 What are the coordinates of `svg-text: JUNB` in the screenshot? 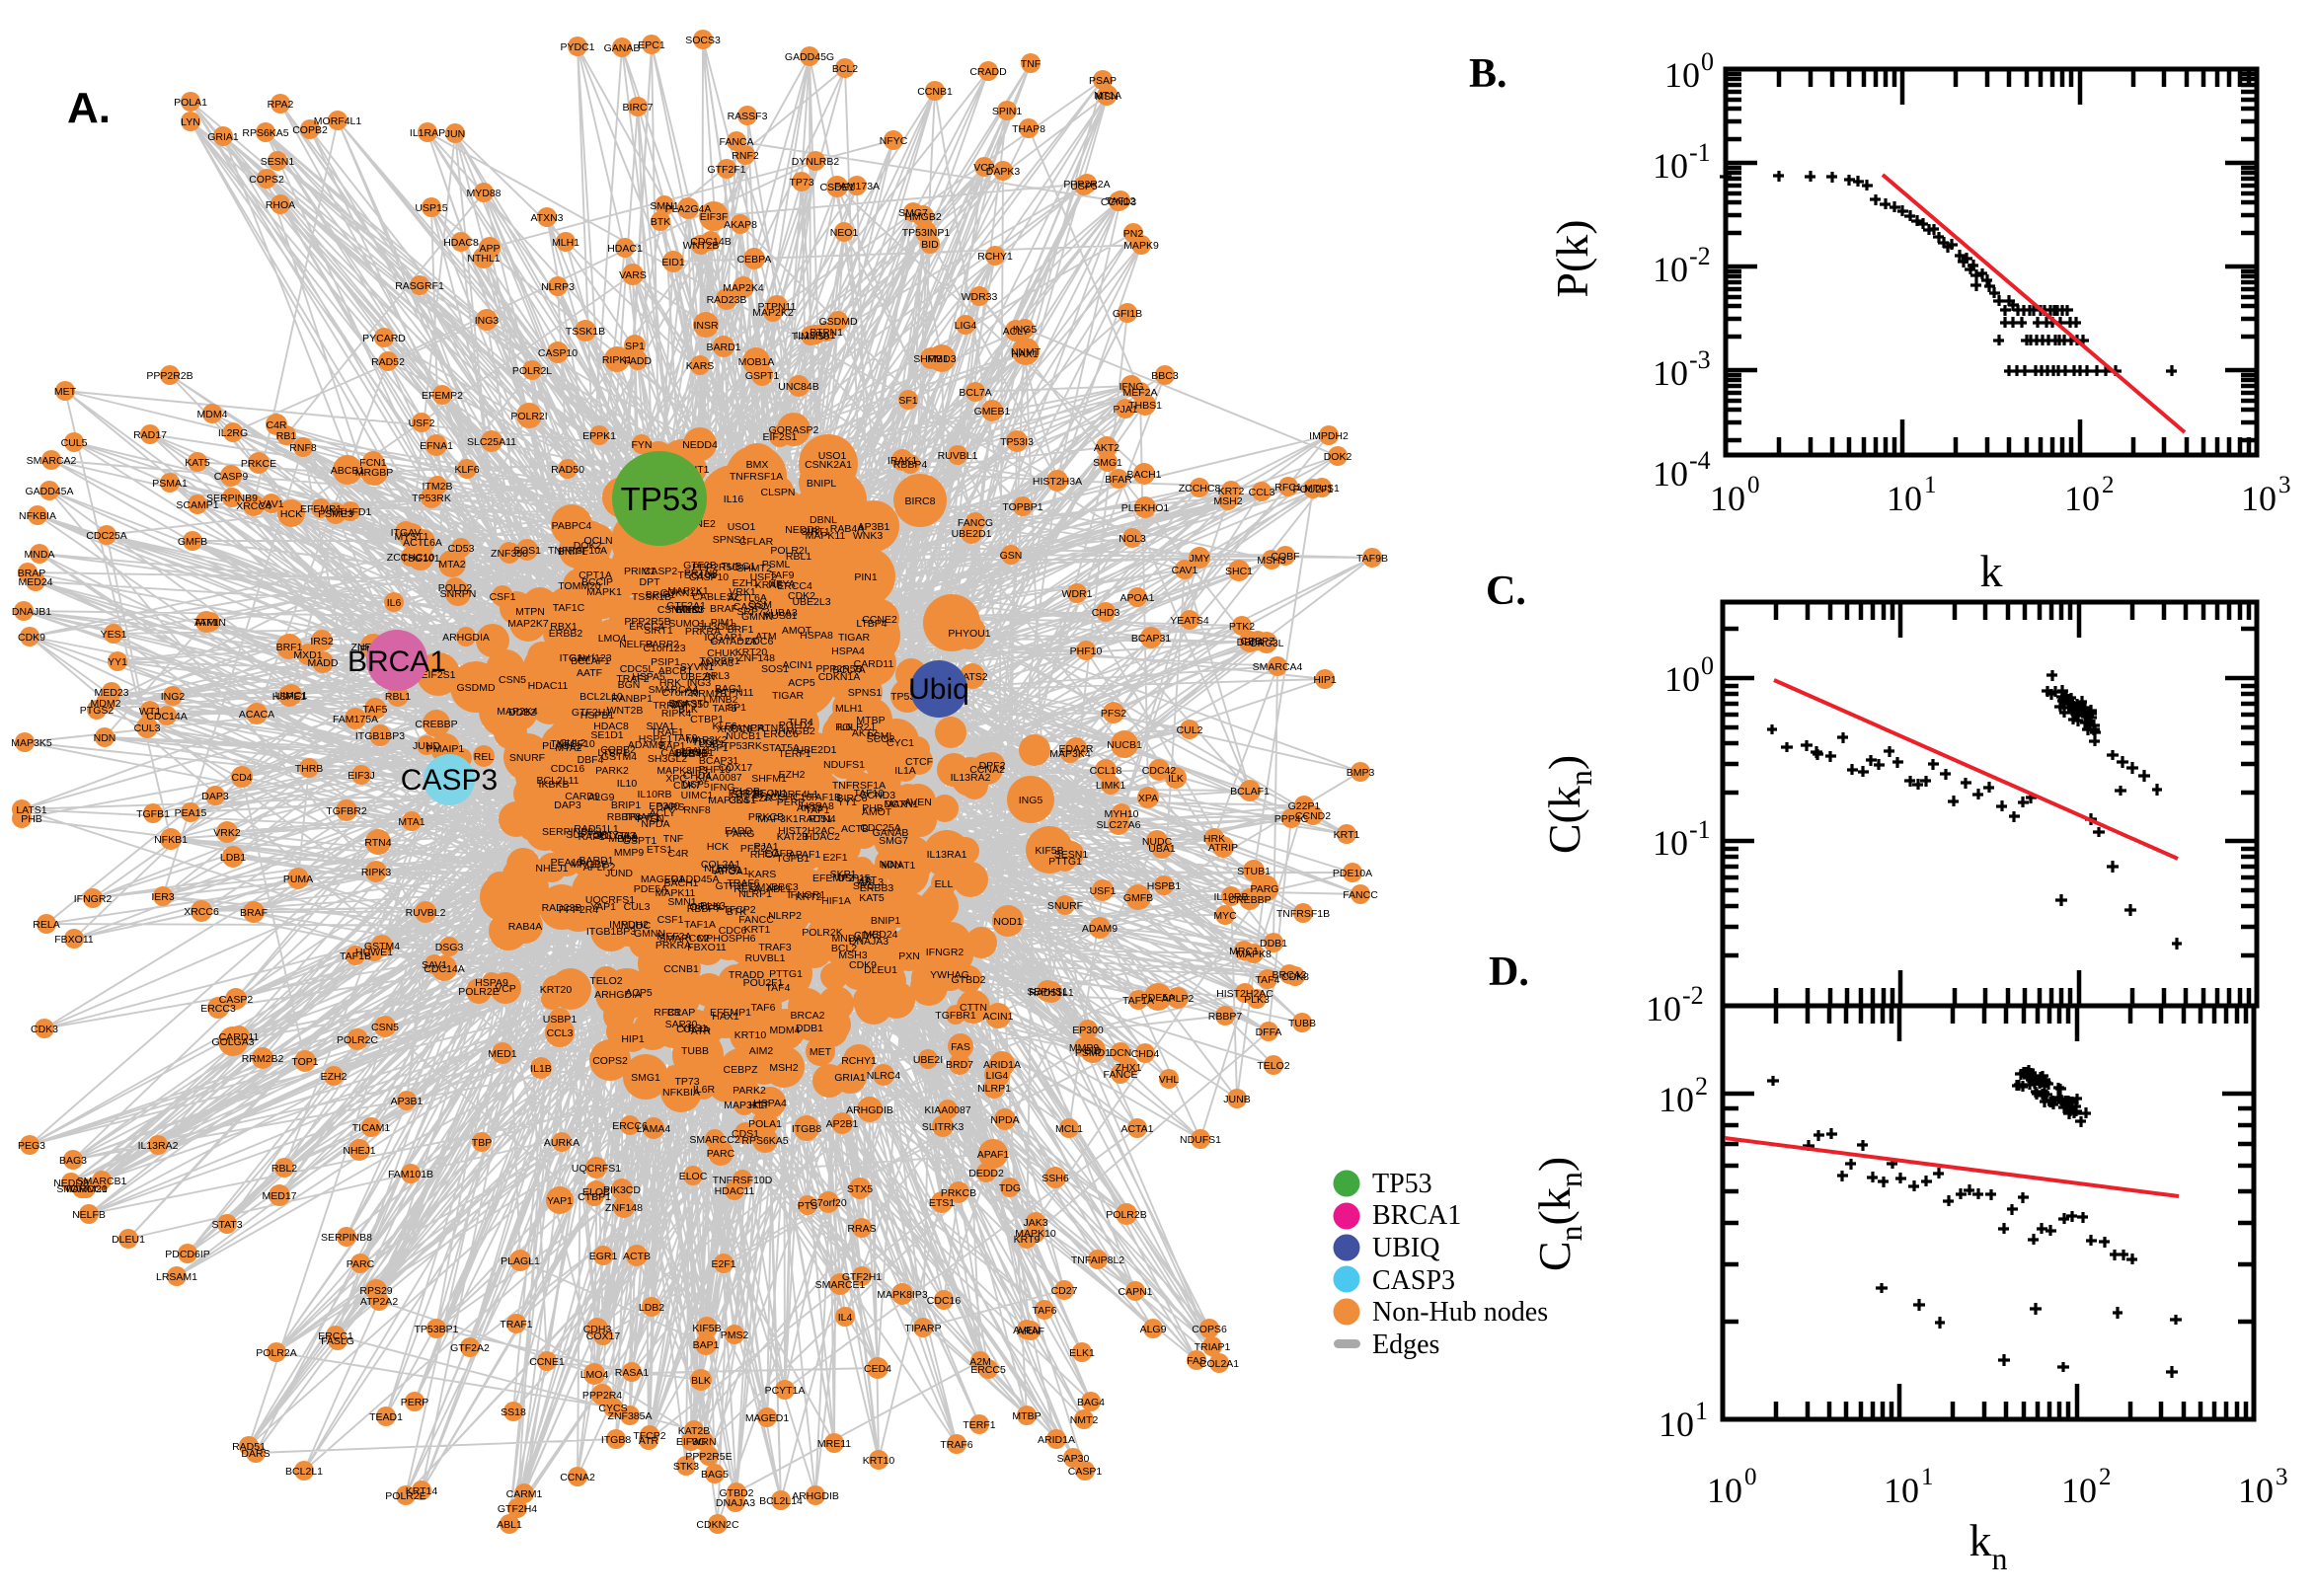 It's located at (1237, 1099).